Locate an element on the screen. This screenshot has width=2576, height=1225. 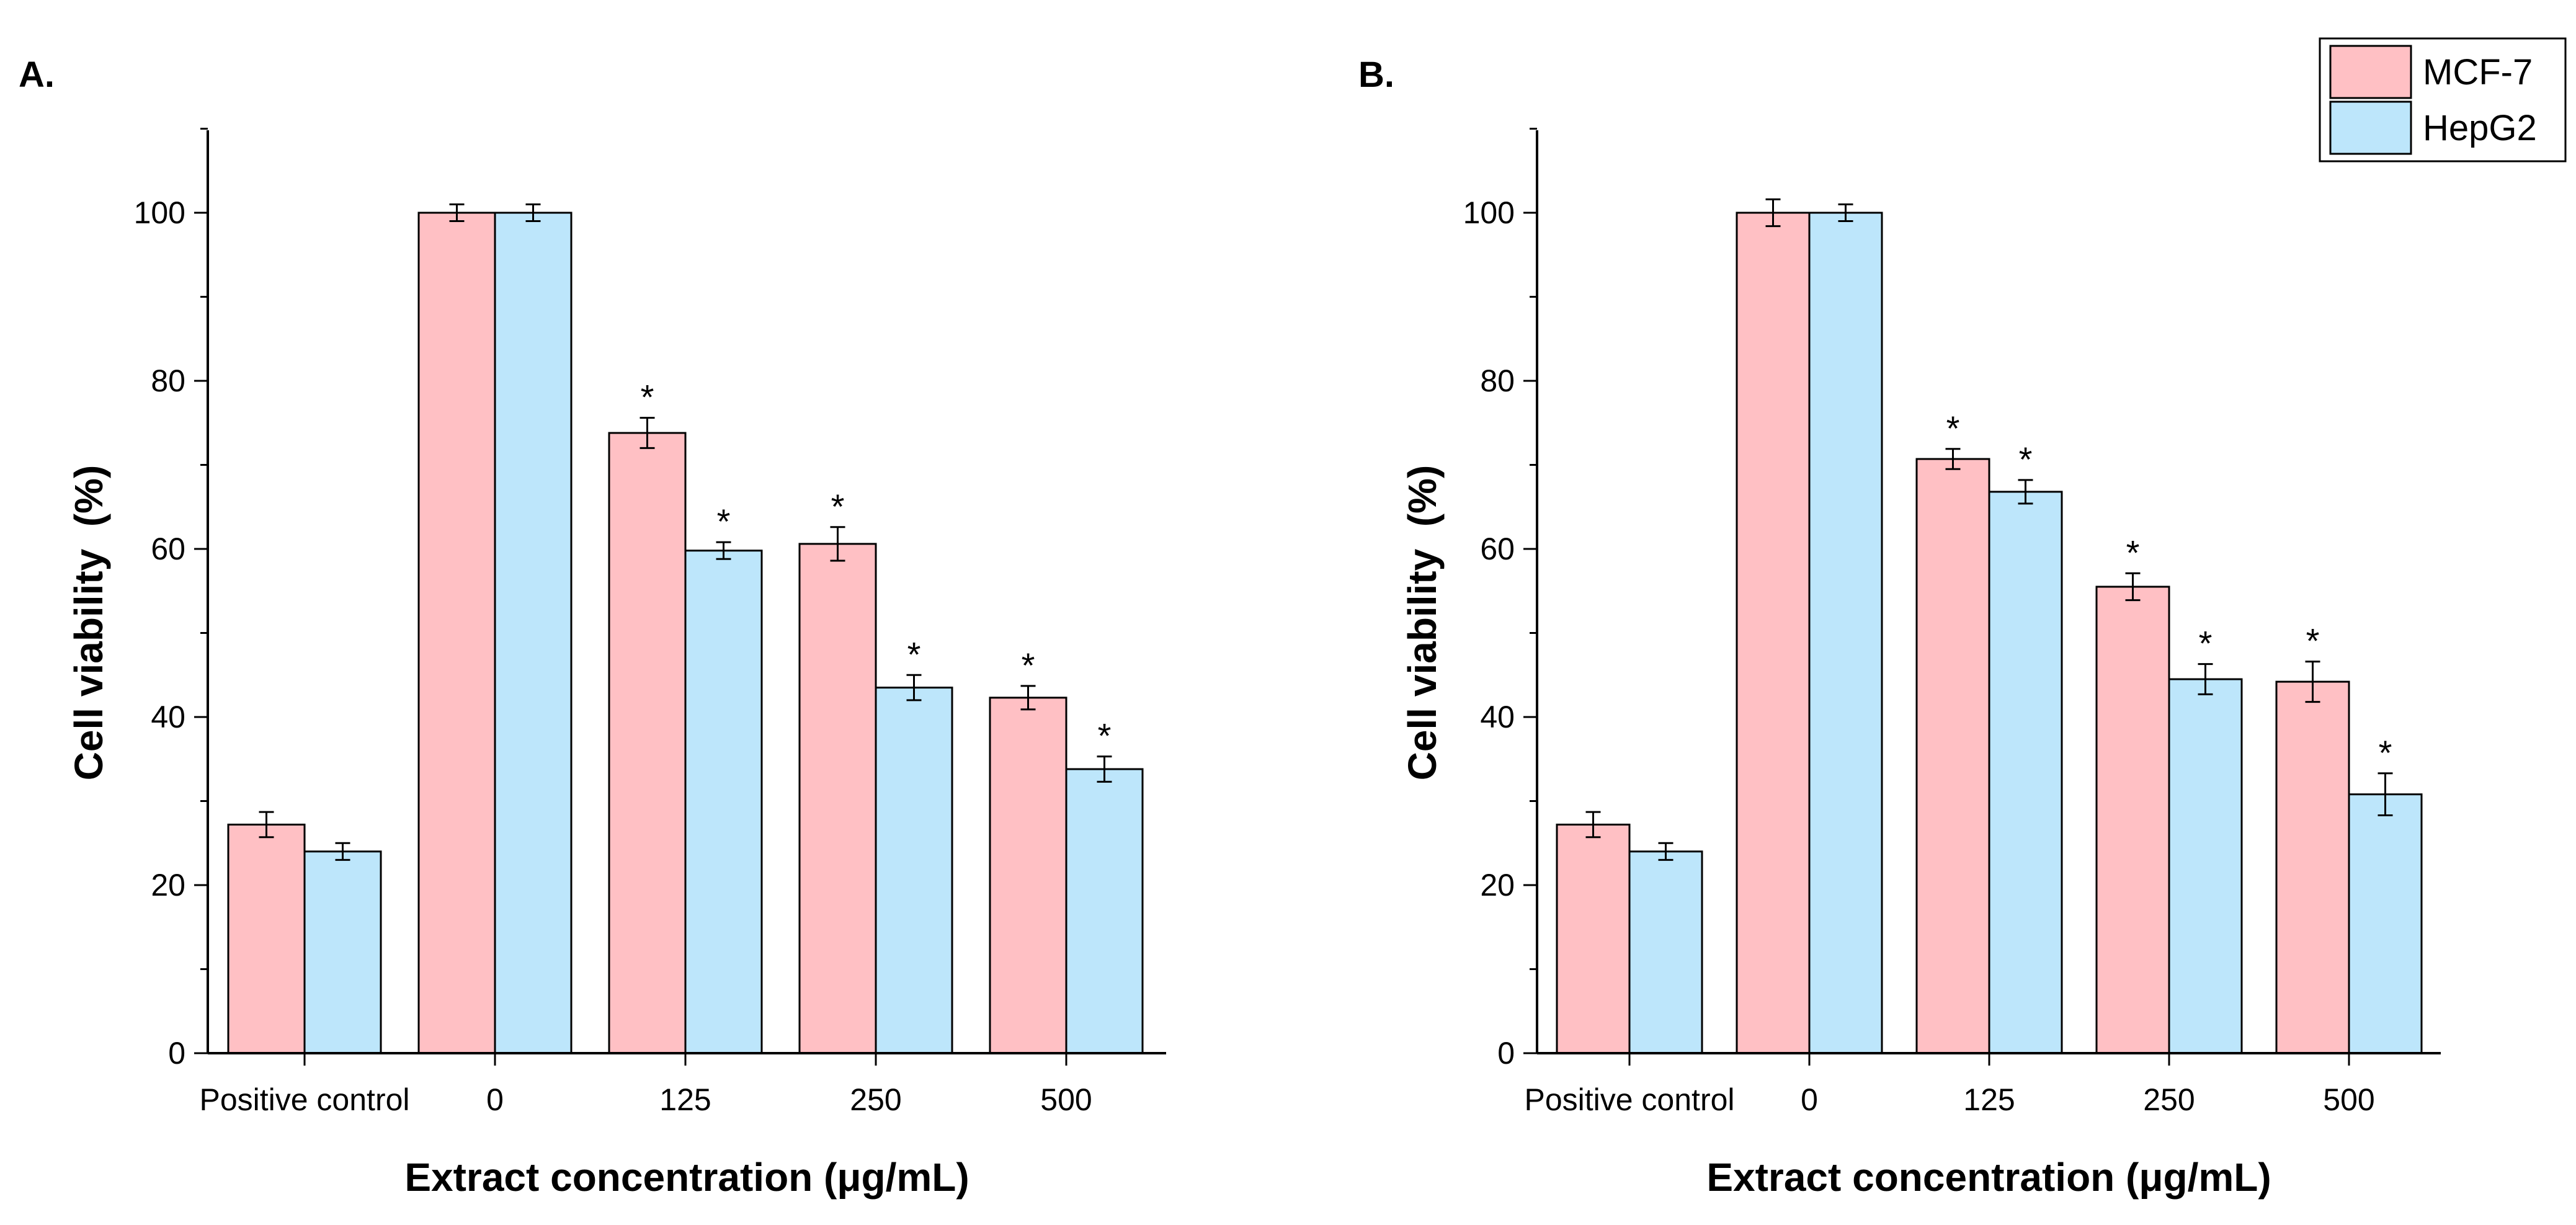
x-tick-label-a-3: 250 is located at coordinates (876, 1099).